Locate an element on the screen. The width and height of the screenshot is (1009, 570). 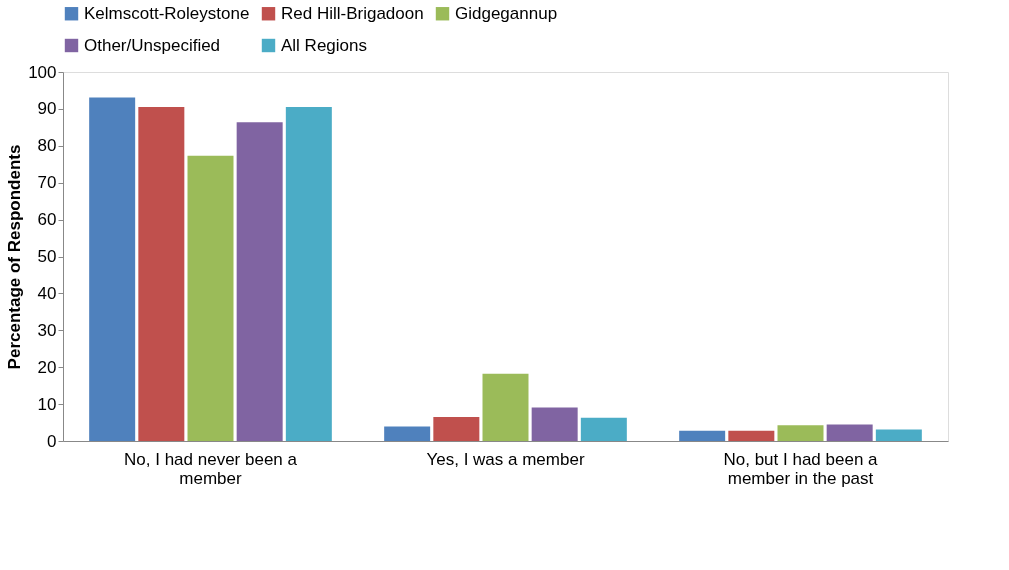
legend-label: Kelmscott-Roleystone is located at coordinates (167, 13).